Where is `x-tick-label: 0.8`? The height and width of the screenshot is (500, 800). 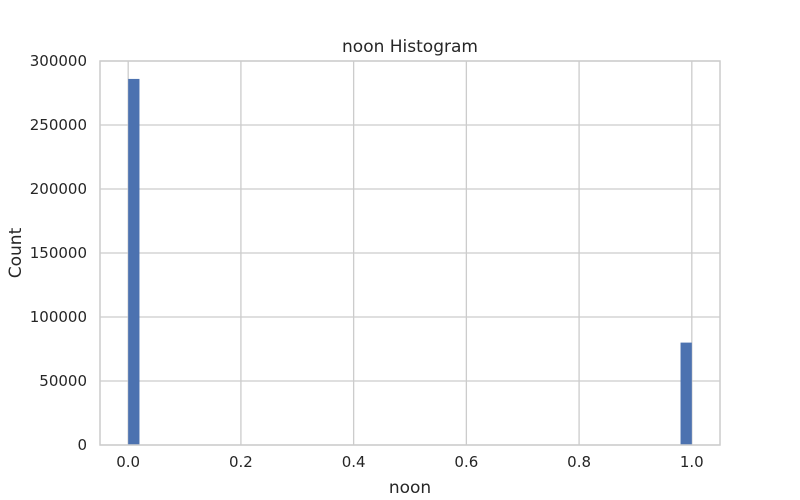 x-tick-label: 0.8 is located at coordinates (579, 462).